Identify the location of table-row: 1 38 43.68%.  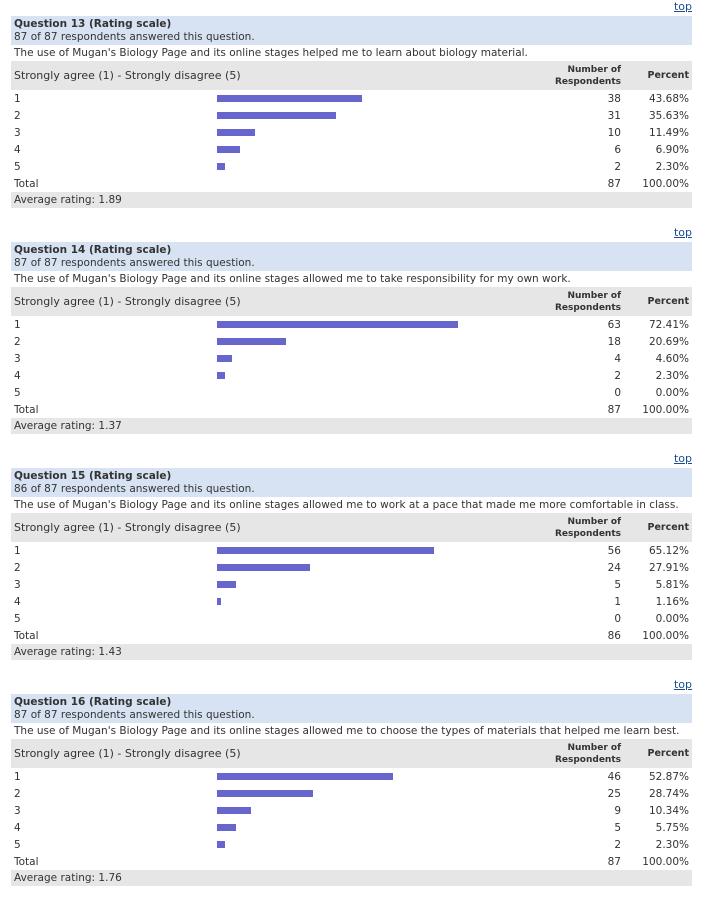
(351, 98).